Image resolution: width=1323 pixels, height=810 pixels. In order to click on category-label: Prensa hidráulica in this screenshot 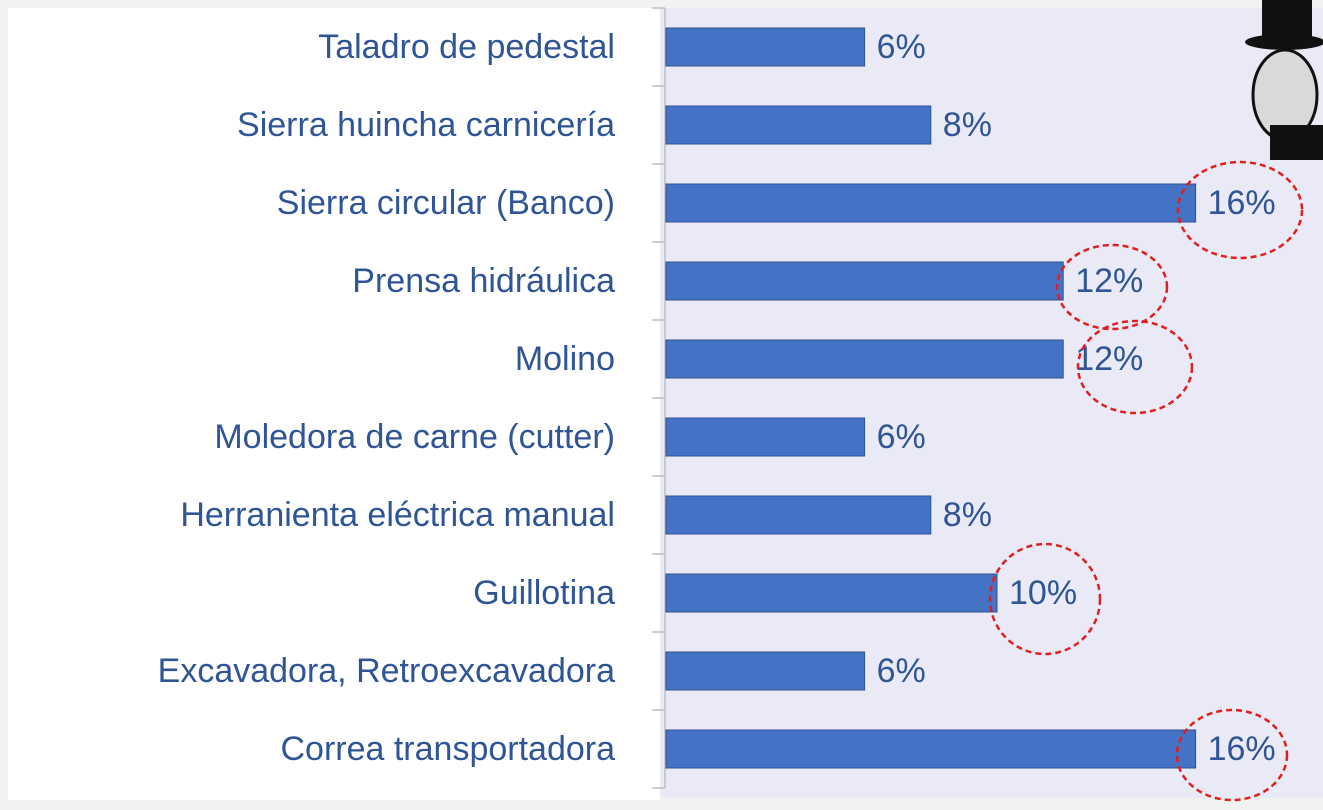, I will do `click(483, 281)`.